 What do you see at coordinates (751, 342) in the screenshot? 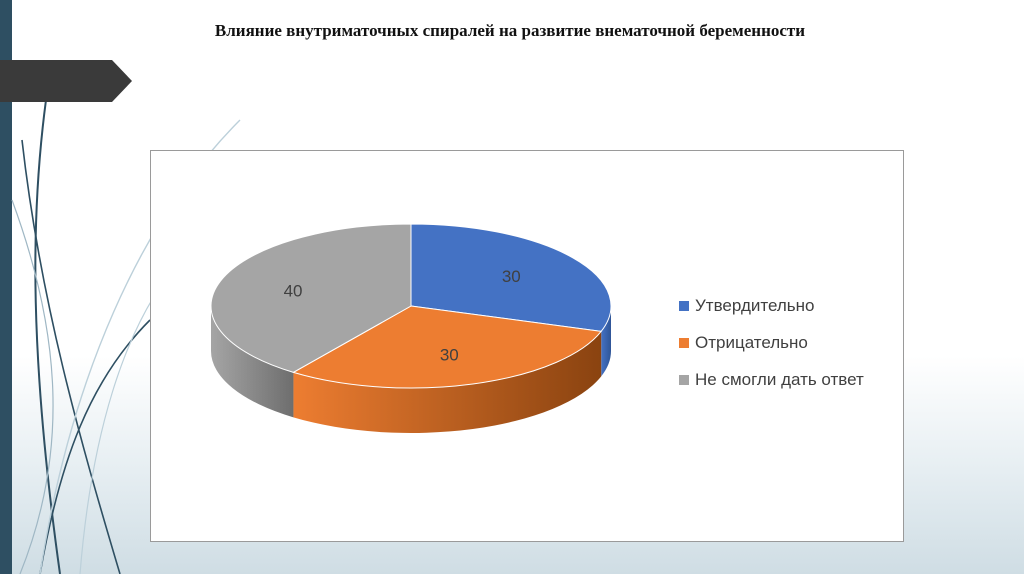
I see `legend-label-1: Отрицательно` at bounding box center [751, 342].